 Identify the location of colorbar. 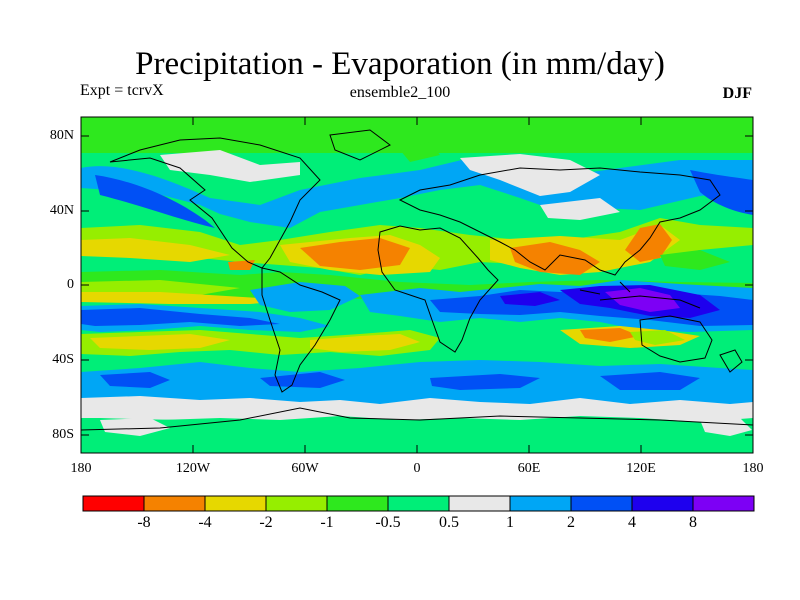
(418, 503).